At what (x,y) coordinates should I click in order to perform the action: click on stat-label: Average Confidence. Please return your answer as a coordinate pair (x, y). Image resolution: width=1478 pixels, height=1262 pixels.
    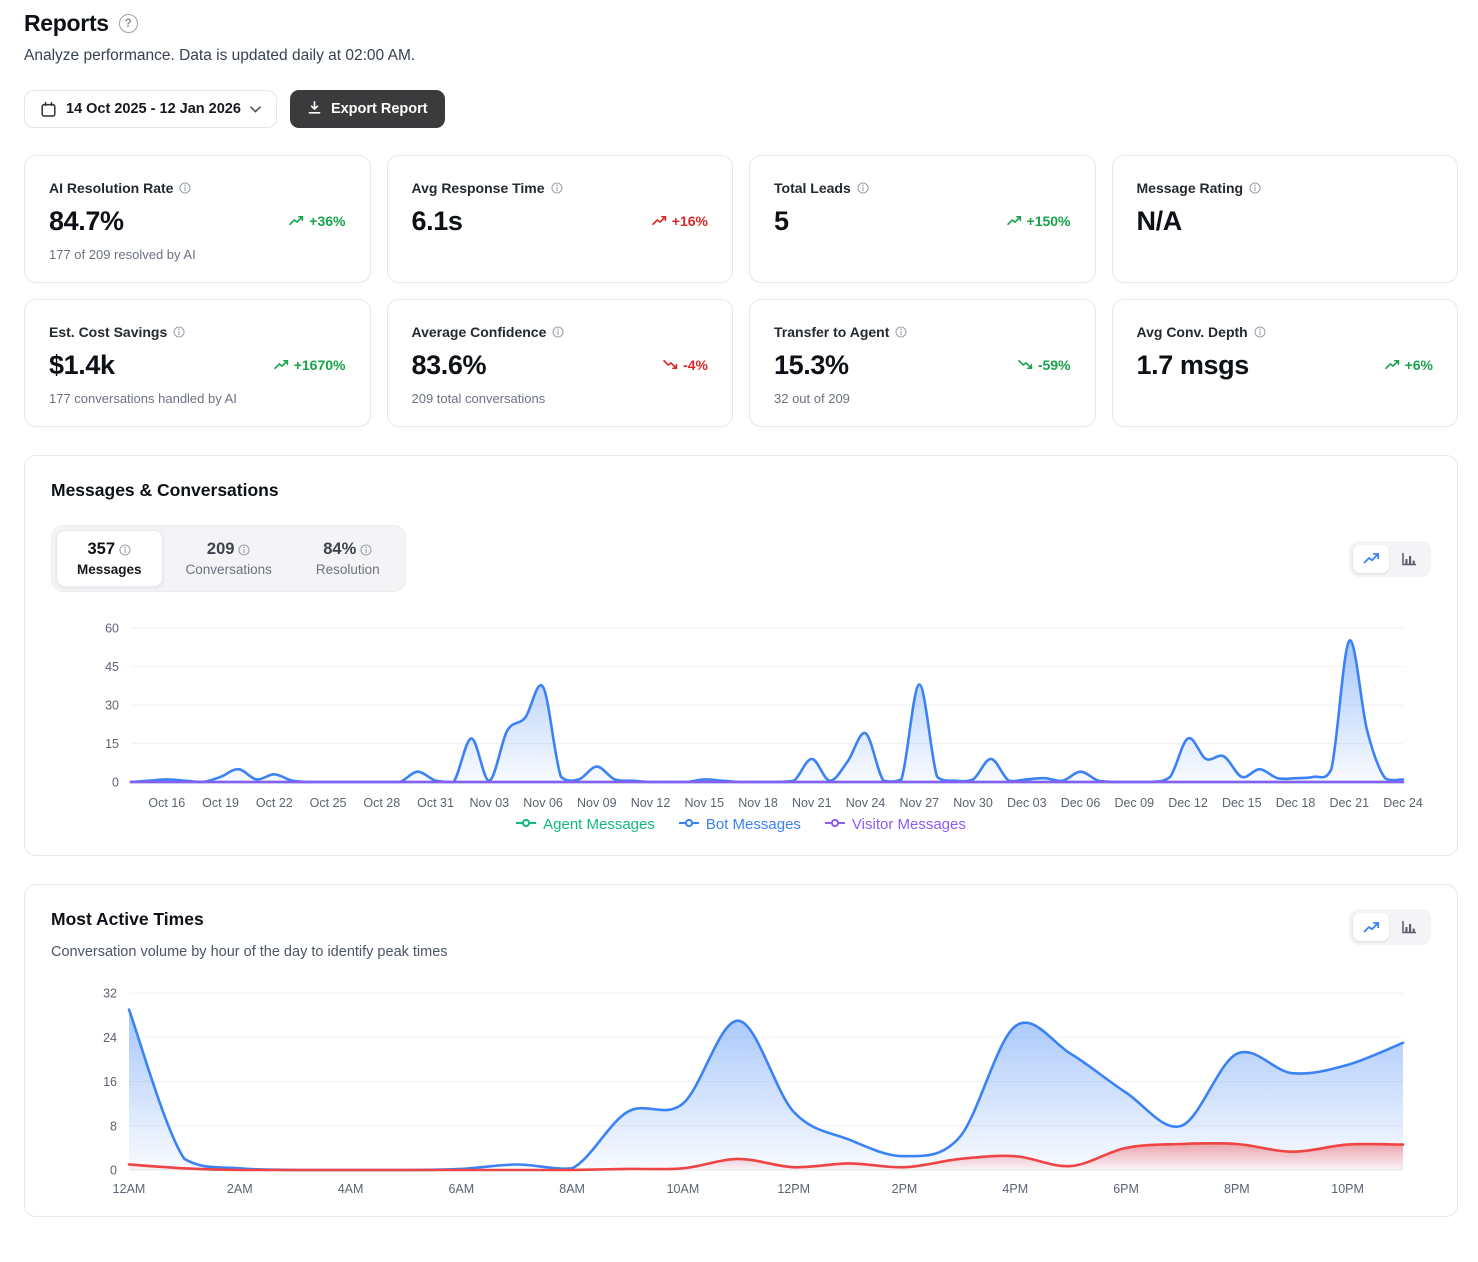
    Looking at the image, I should click on (479, 332).